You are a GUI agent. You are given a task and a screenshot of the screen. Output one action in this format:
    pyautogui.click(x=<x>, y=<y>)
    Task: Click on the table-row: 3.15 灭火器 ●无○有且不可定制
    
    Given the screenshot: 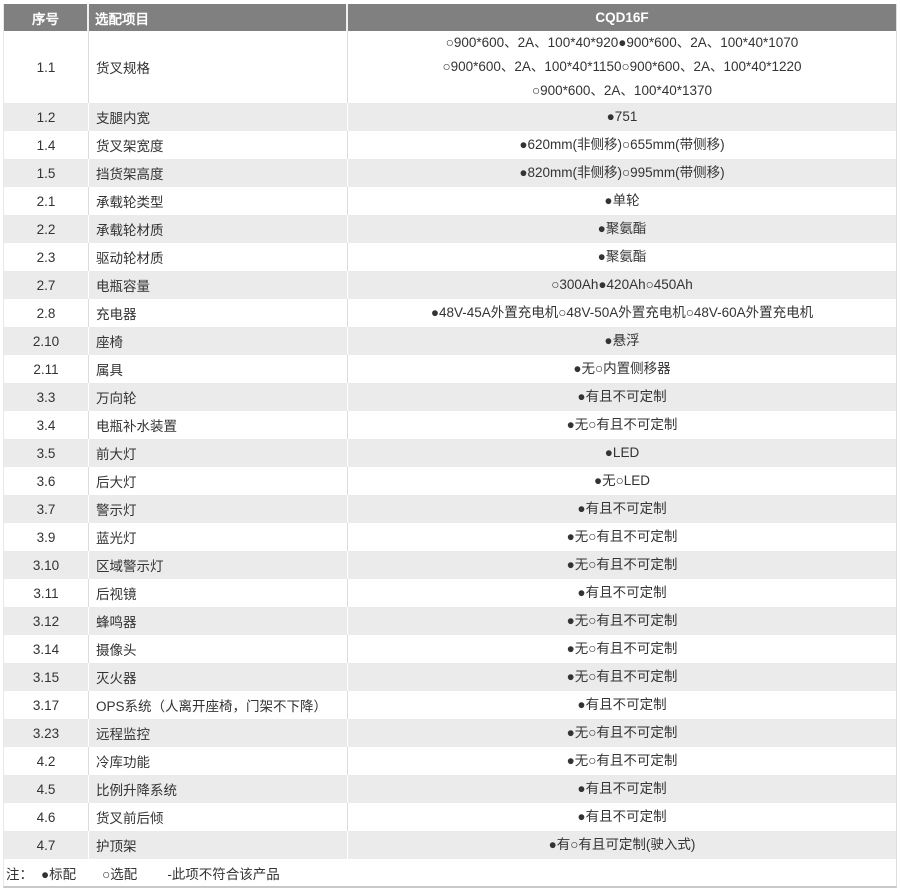 What is the action you would take?
    pyautogui.click(x=450, y=677)
    